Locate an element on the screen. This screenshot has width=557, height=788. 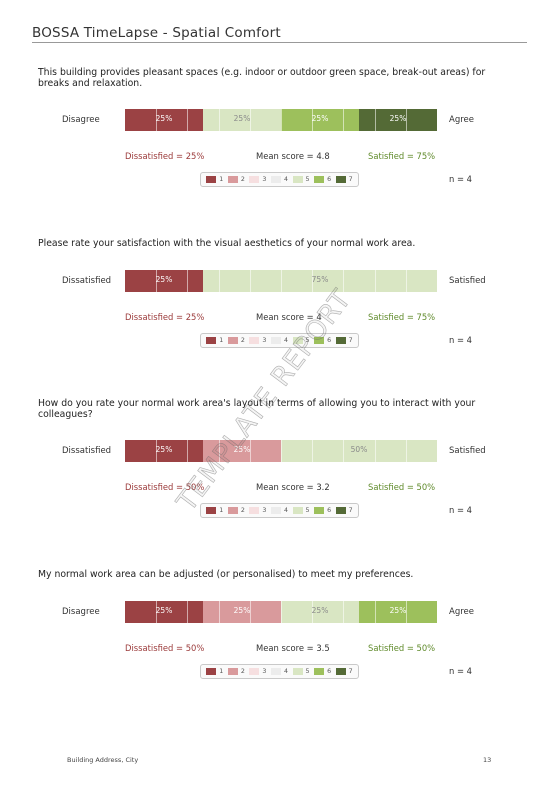
scale-right-label: Satisfied is located at coordinates (467, 451).